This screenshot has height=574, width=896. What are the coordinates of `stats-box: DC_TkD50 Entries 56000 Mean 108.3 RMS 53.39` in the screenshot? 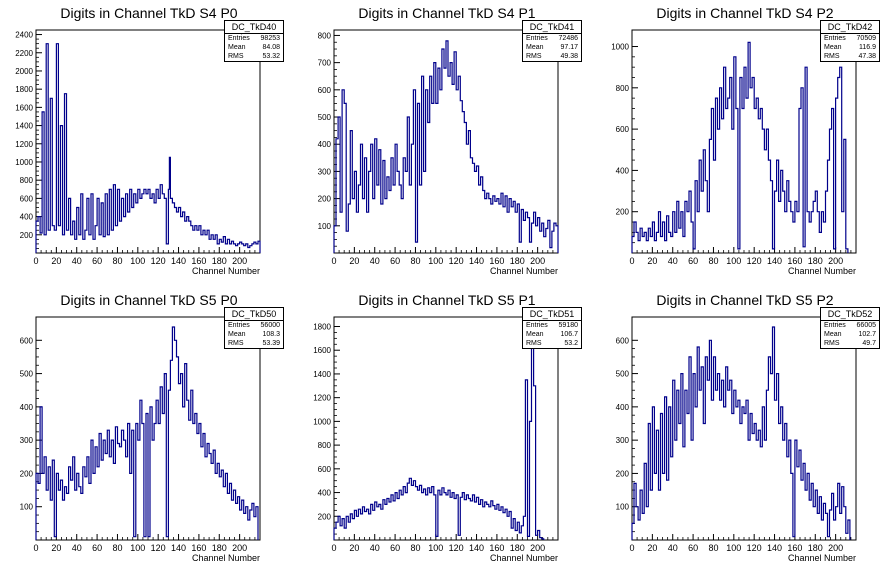 It's located at (254, 328).